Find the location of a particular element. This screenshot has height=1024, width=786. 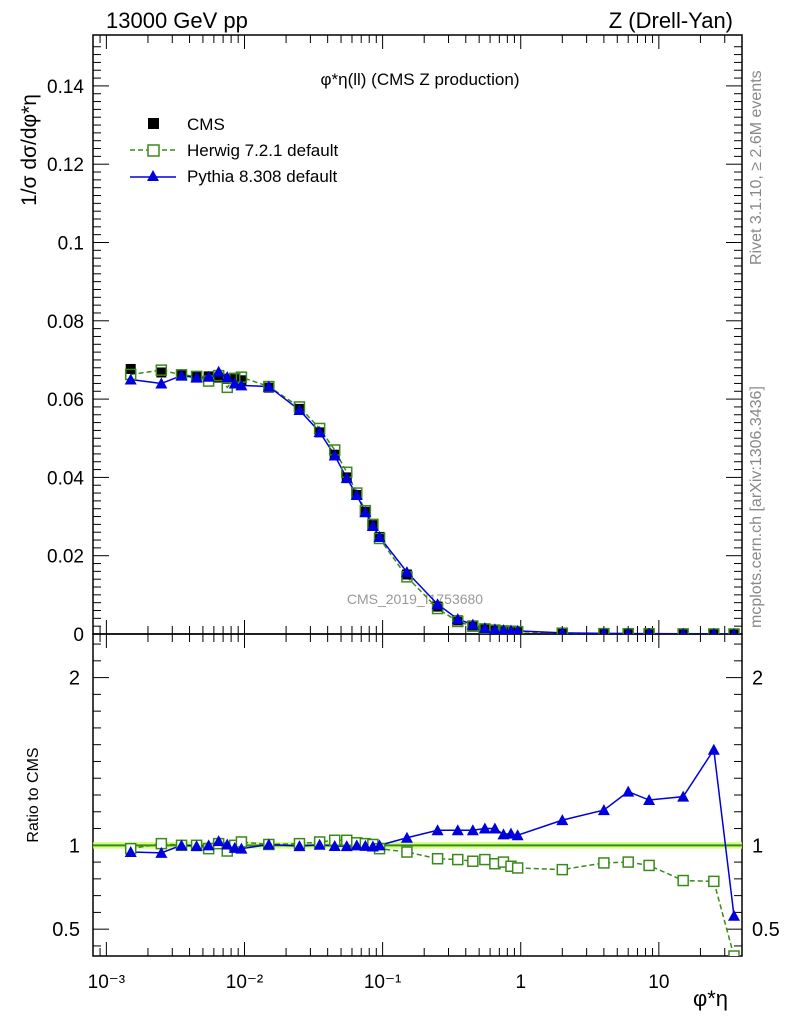

ratio-y-tick-label-right: 1 is located at coordinates (757, 846).